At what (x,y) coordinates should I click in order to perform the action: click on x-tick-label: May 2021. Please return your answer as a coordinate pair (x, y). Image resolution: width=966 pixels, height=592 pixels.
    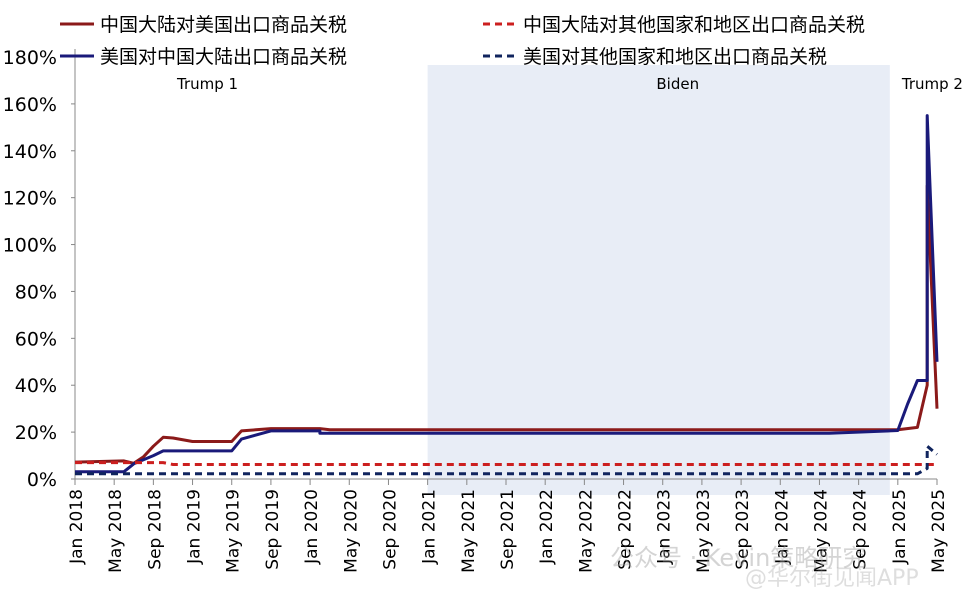
    Looking at the image, I should click on (469, 531).